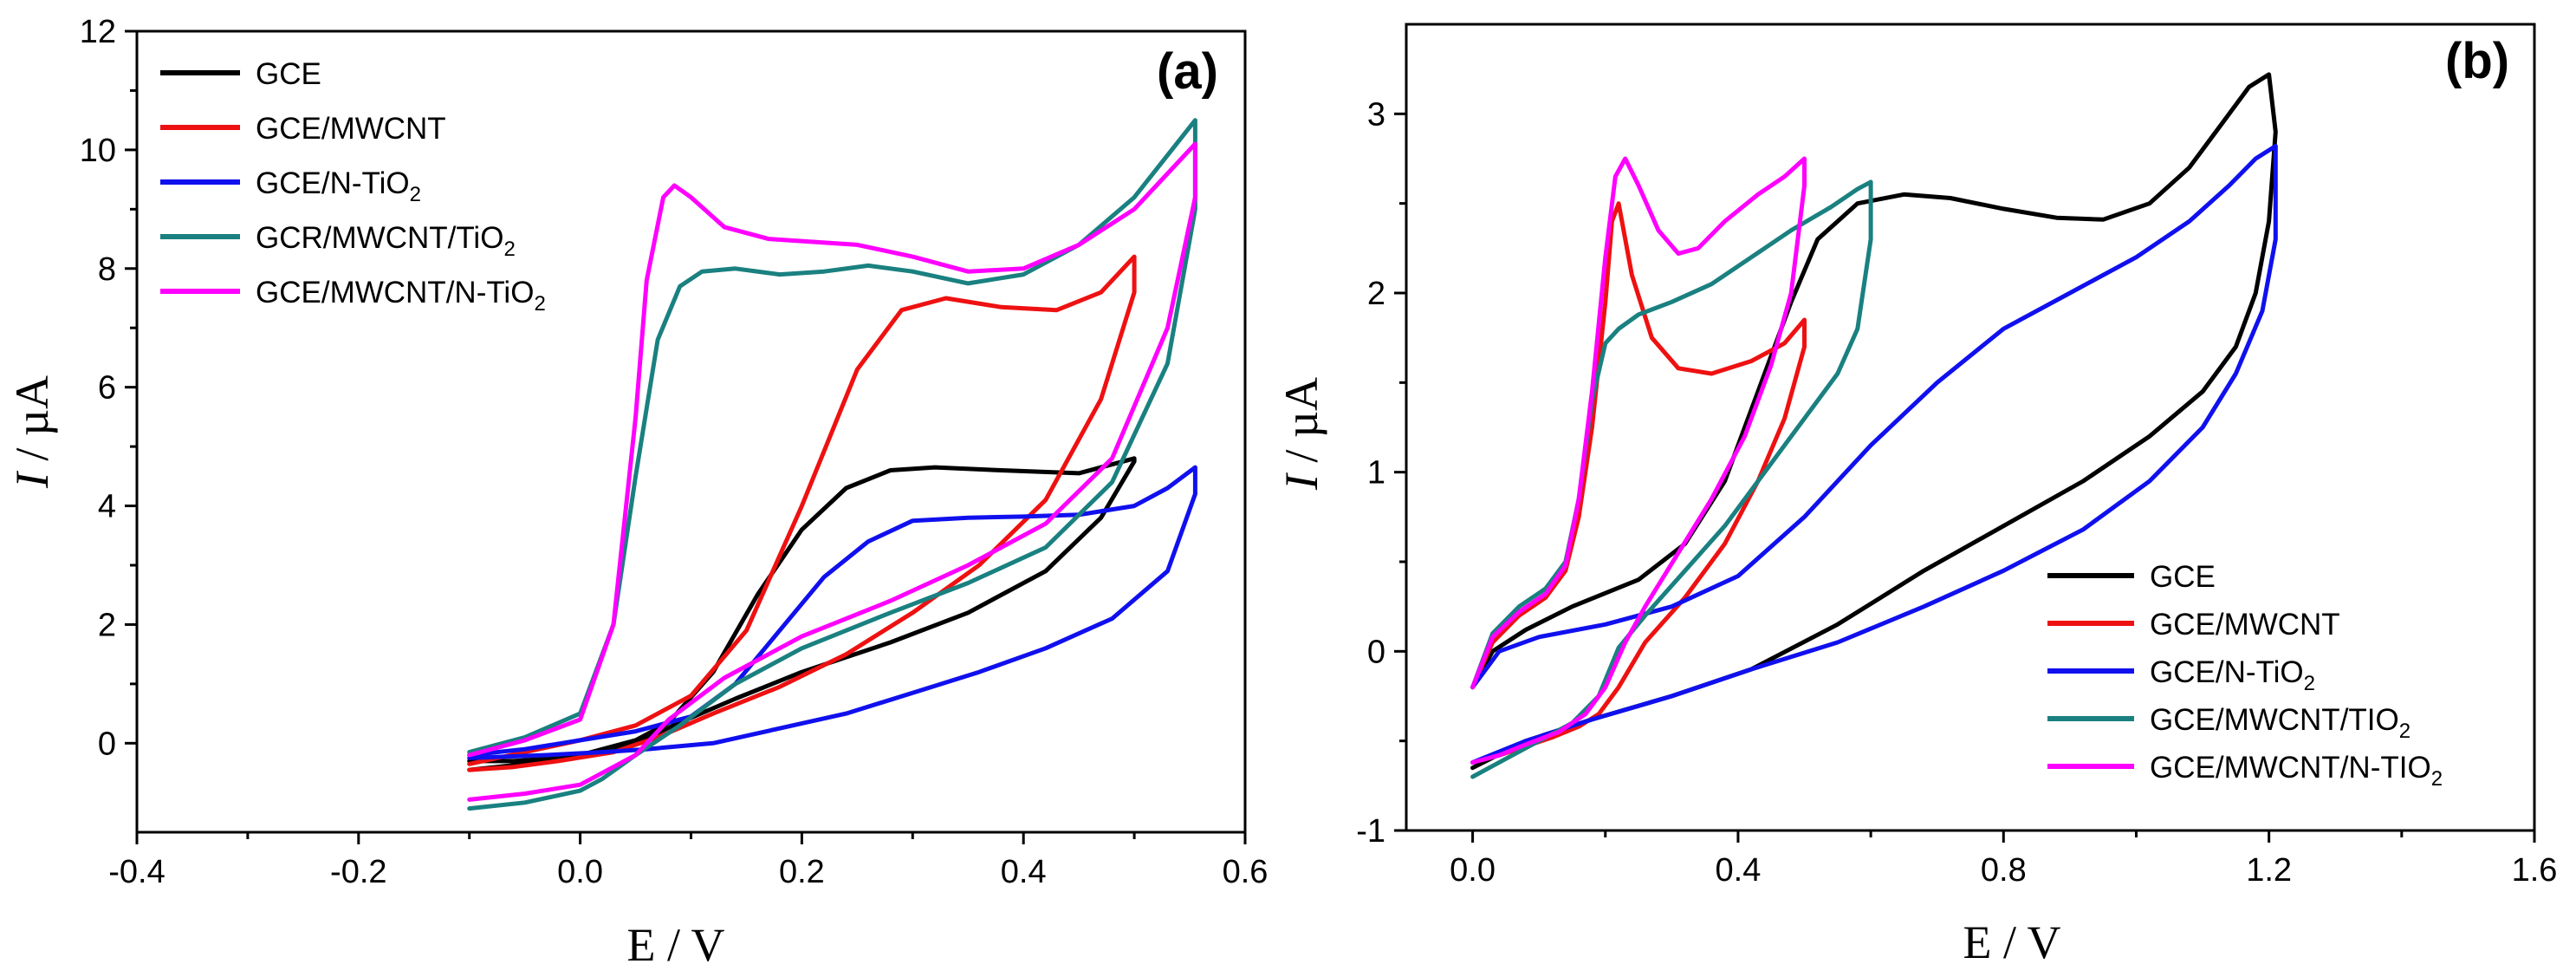  Describe the element at coordinates (107, 507) in the screenshot. I see `y-tick-label: 4` at that location.